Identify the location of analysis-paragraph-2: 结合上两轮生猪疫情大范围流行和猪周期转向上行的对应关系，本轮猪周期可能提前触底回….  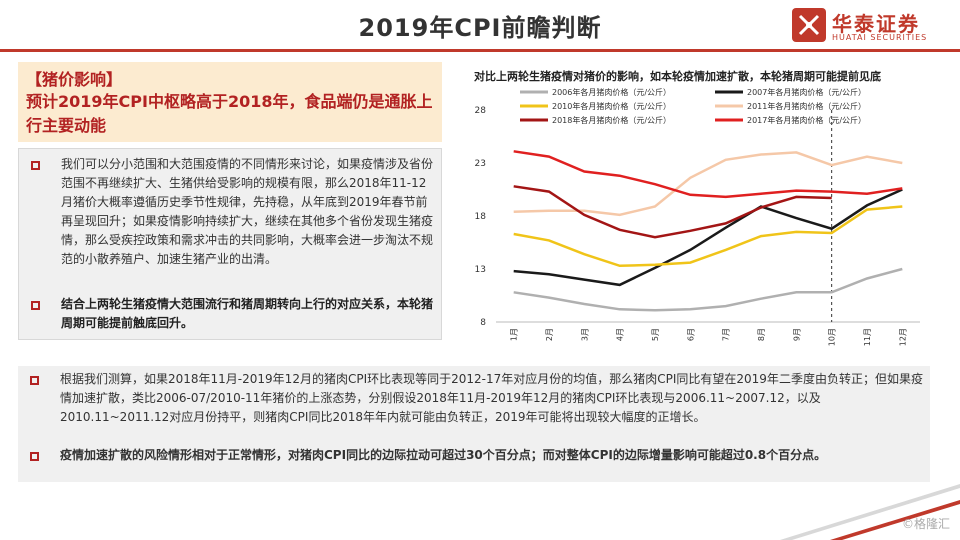
(247, 313).